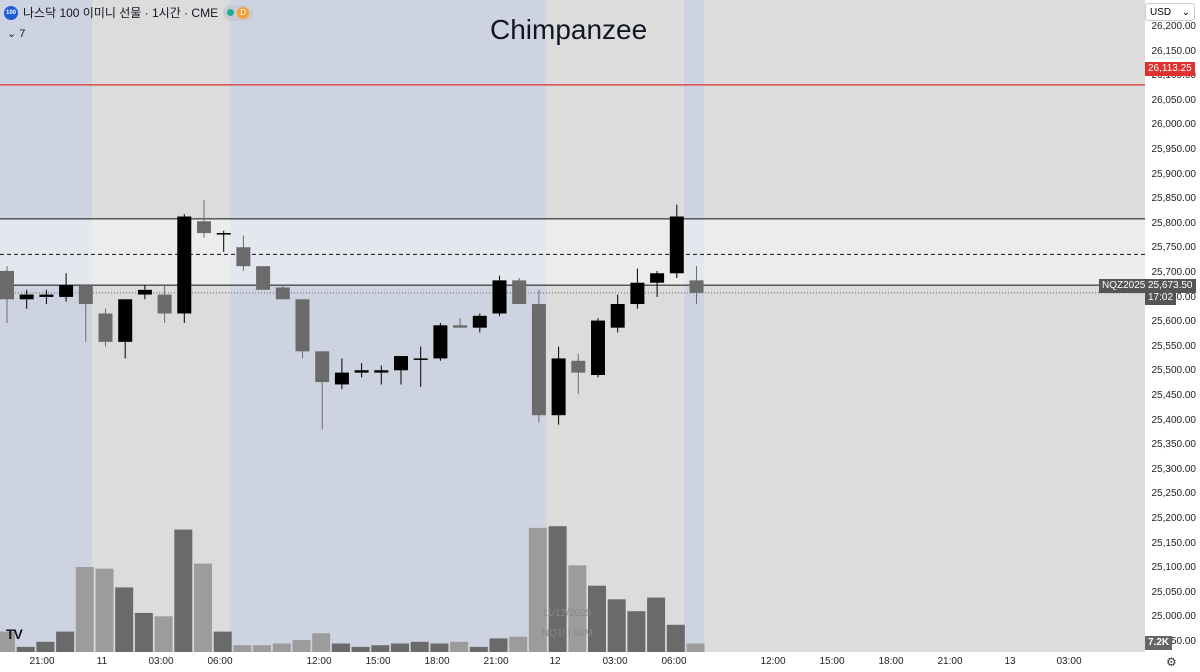 The width and height of the screenshot is (1200, 672). I want to click on symbol-logo: 100, so click(11, 13).